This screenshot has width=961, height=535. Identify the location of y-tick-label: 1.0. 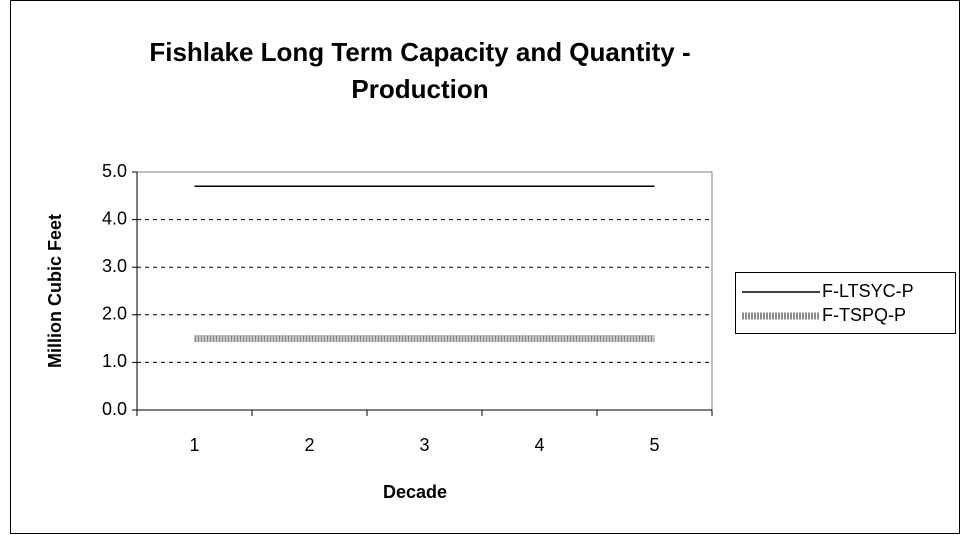
(114, 361).